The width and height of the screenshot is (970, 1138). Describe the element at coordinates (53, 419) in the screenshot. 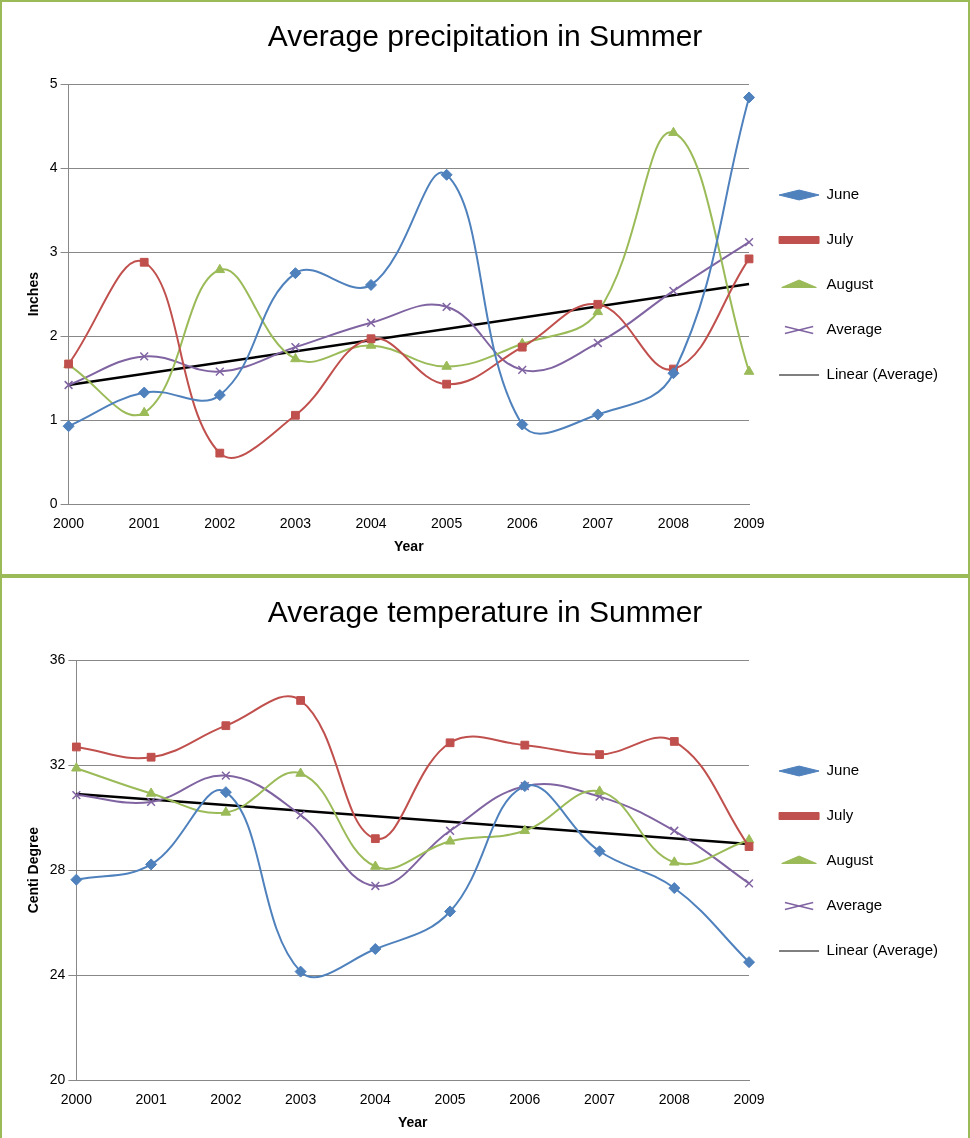

I see `y-tick-label: 1` at that location.